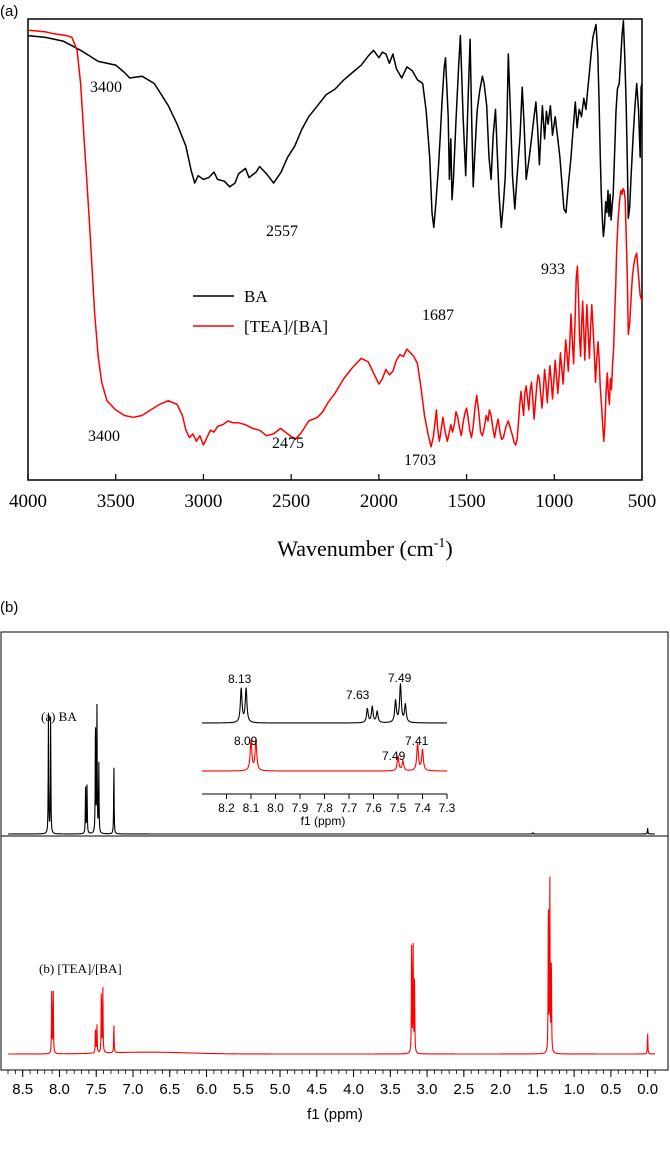 This screenshot has width=670, height=1150. I want to click on annotation-ba-3400: 3400, so click(106, 87).